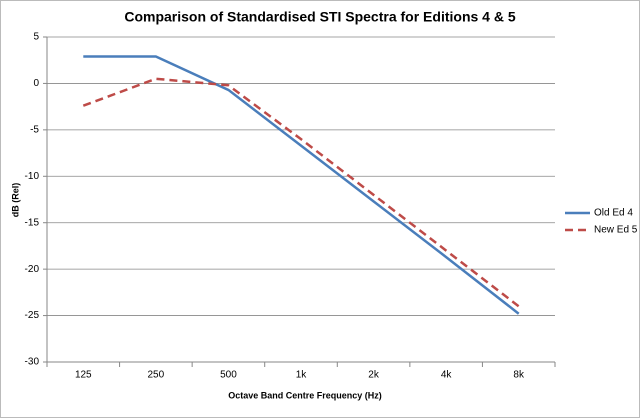 The height and width of the screenshot is (418, 640). Describe the element at coordinates (32, 222) in the screenshot. I see `y-tick-label: -15` at that location.